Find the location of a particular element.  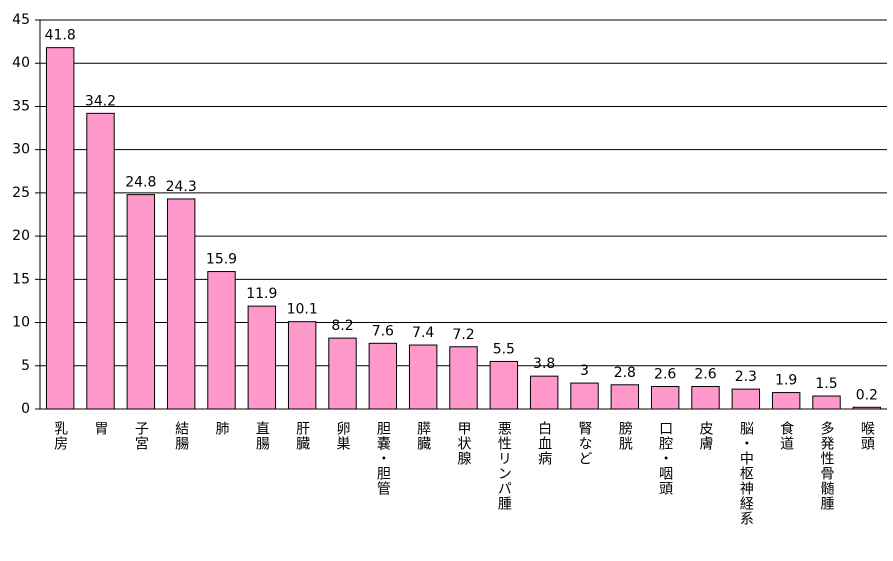

y-tick-label: 5 is located at coordinates (25, 366).